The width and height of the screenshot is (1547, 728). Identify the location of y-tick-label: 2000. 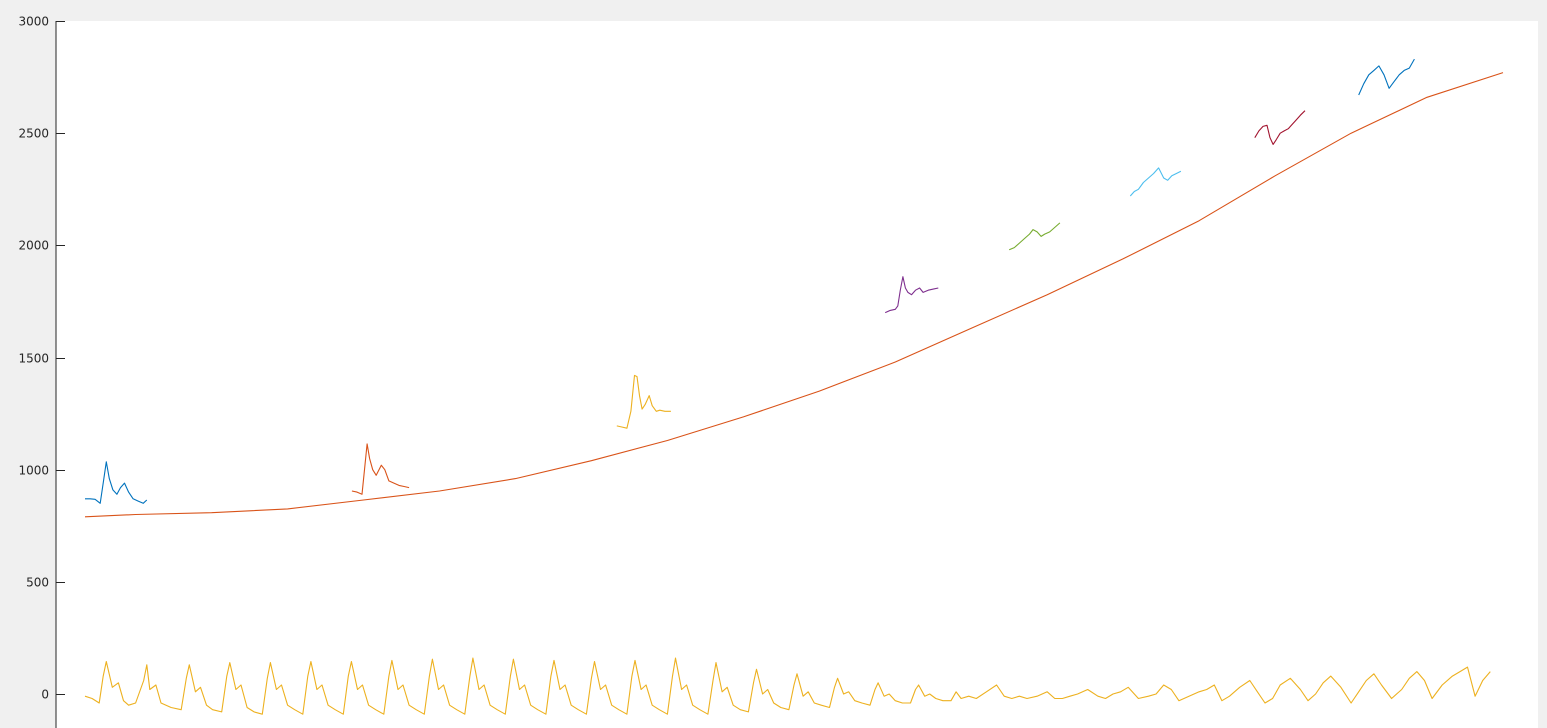
(33, 246).